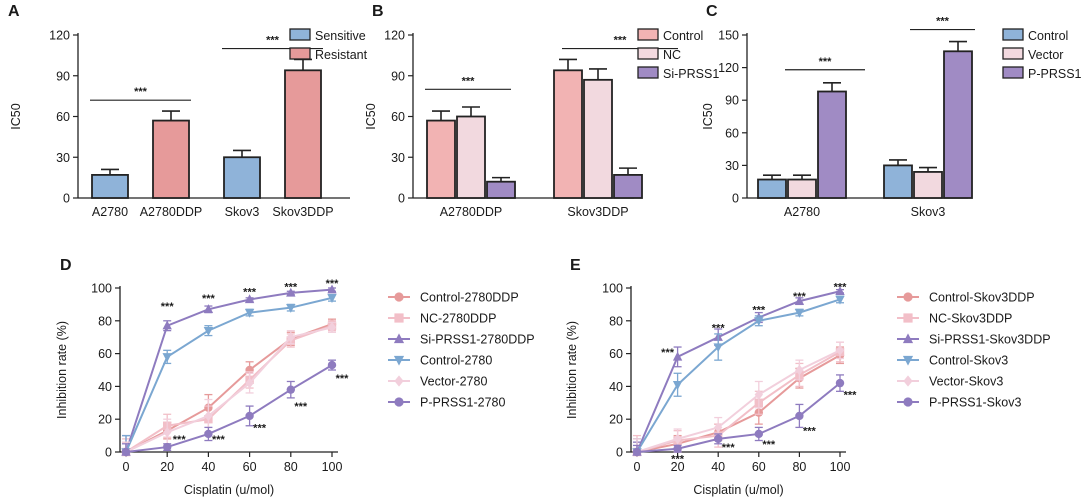 Image resolution: width=1084 pixels, height=501 pixels. What do you see at coordinates (456, 361) in the screenshot?
I see `legend-label: Control-2780` at bounding box center [456, 361].